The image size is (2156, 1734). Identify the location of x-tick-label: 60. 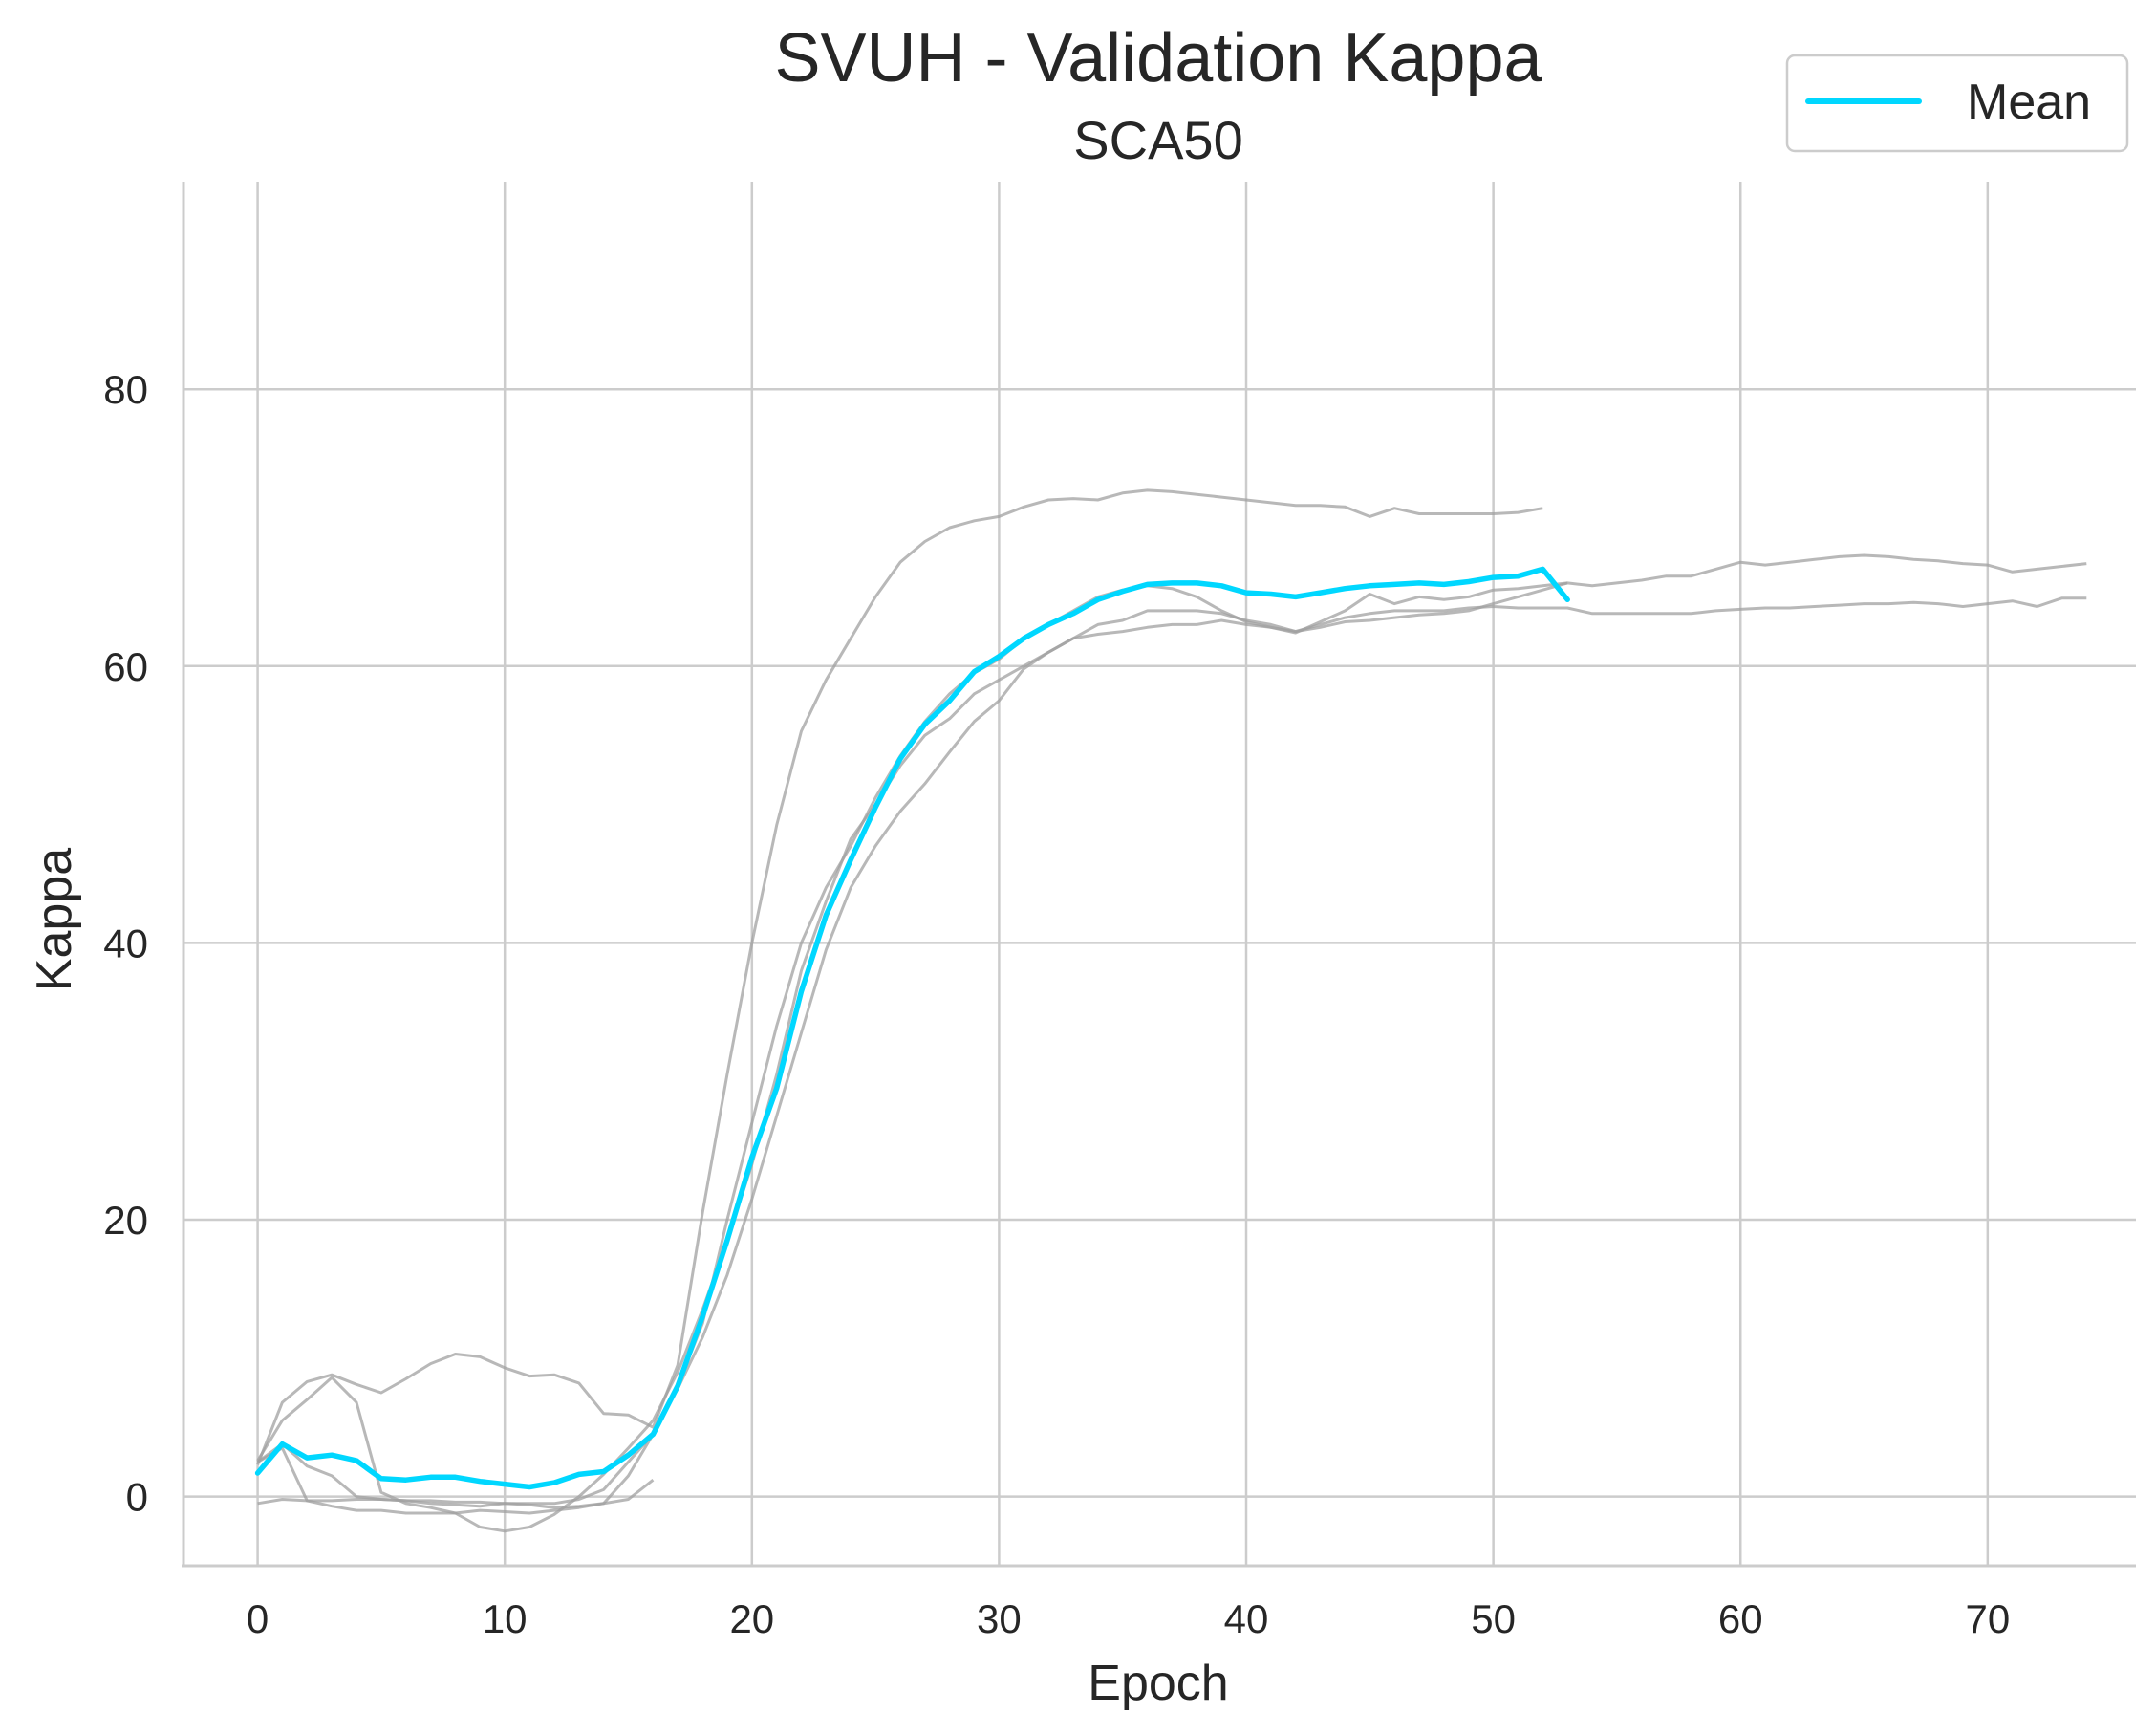
(1740, 1618).